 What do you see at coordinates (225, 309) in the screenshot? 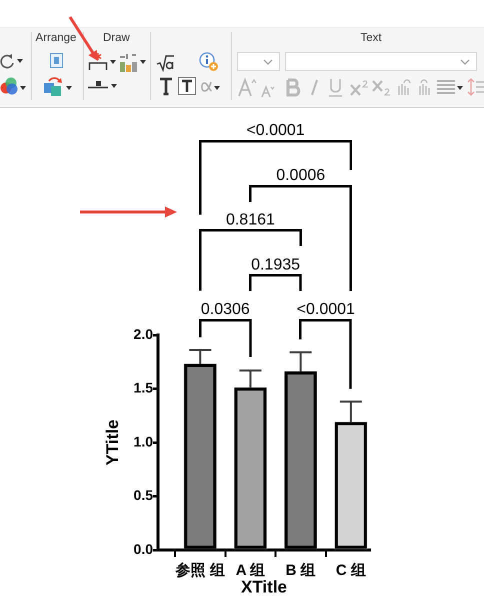
I see `text: 0.0306` at bounding box center [225, 309].